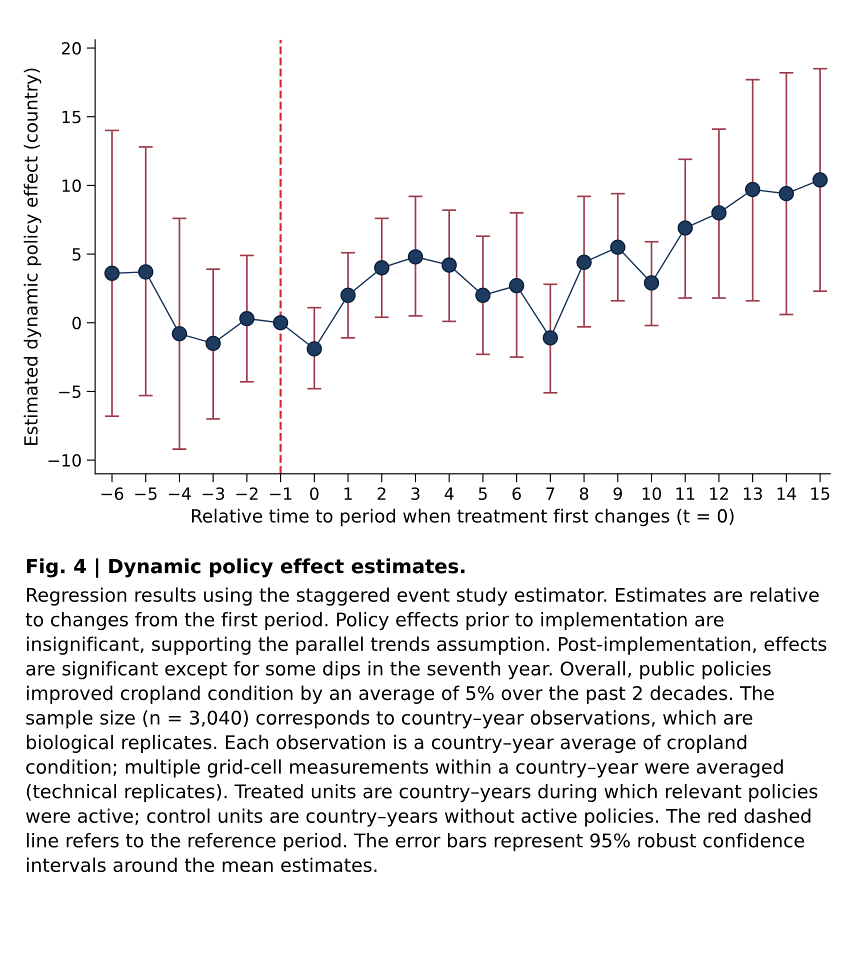  I want to click on x-tick-label: 7, so click(550, 494).